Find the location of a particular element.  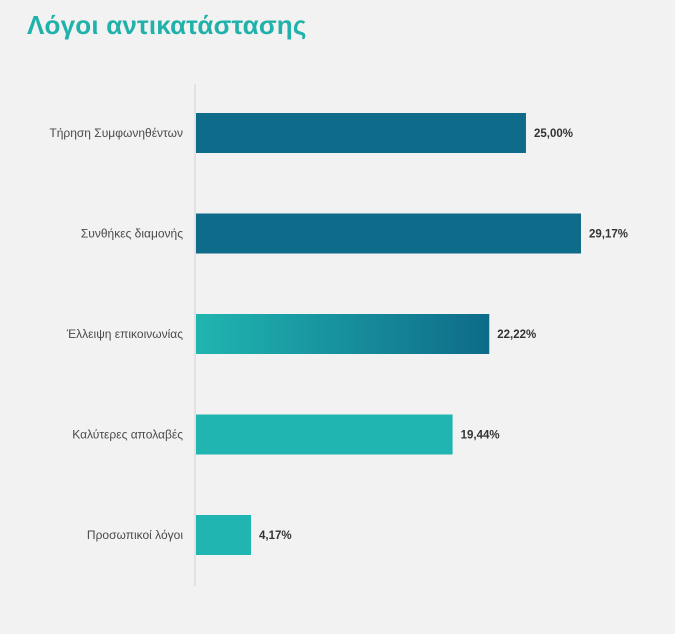

value-label-4: 19,44% is located at coordinates (480, 436).